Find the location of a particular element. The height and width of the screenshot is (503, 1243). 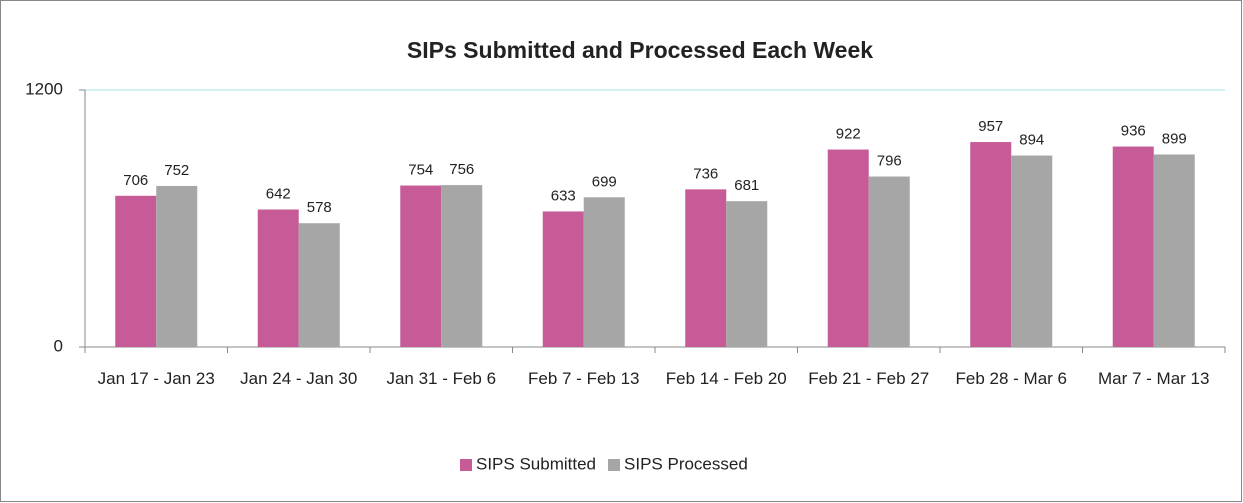

x-tick-label: Feb 28 - Mar 6 is located at coordinates (1011, 378).